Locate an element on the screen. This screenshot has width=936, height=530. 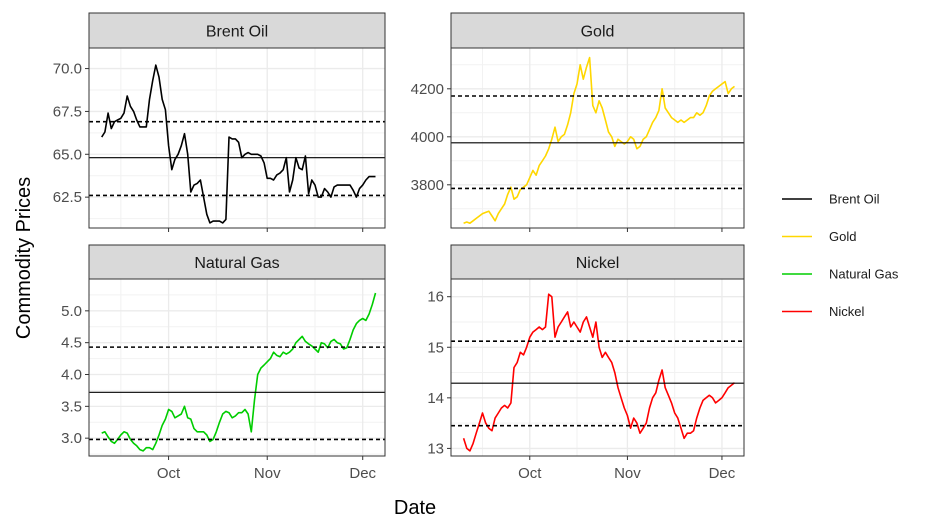
series-line-gold is located at coordinates (599, 140).